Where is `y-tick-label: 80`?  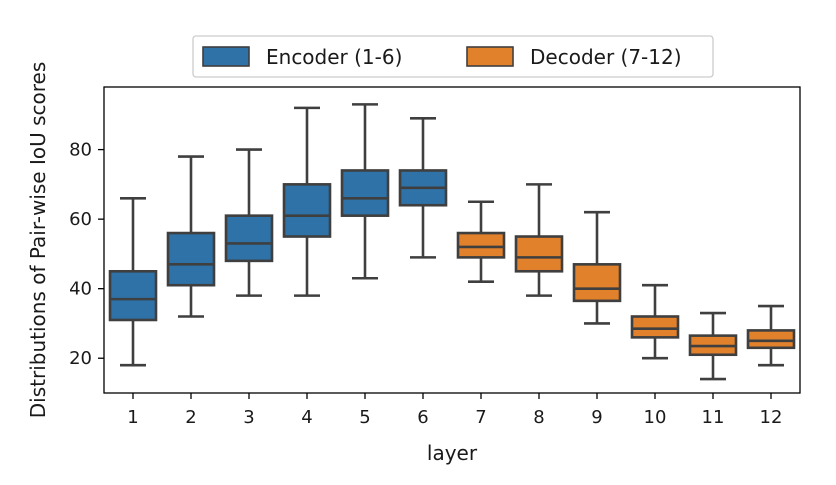 y-tick-label: 80 is located at coordinates (80, 150).